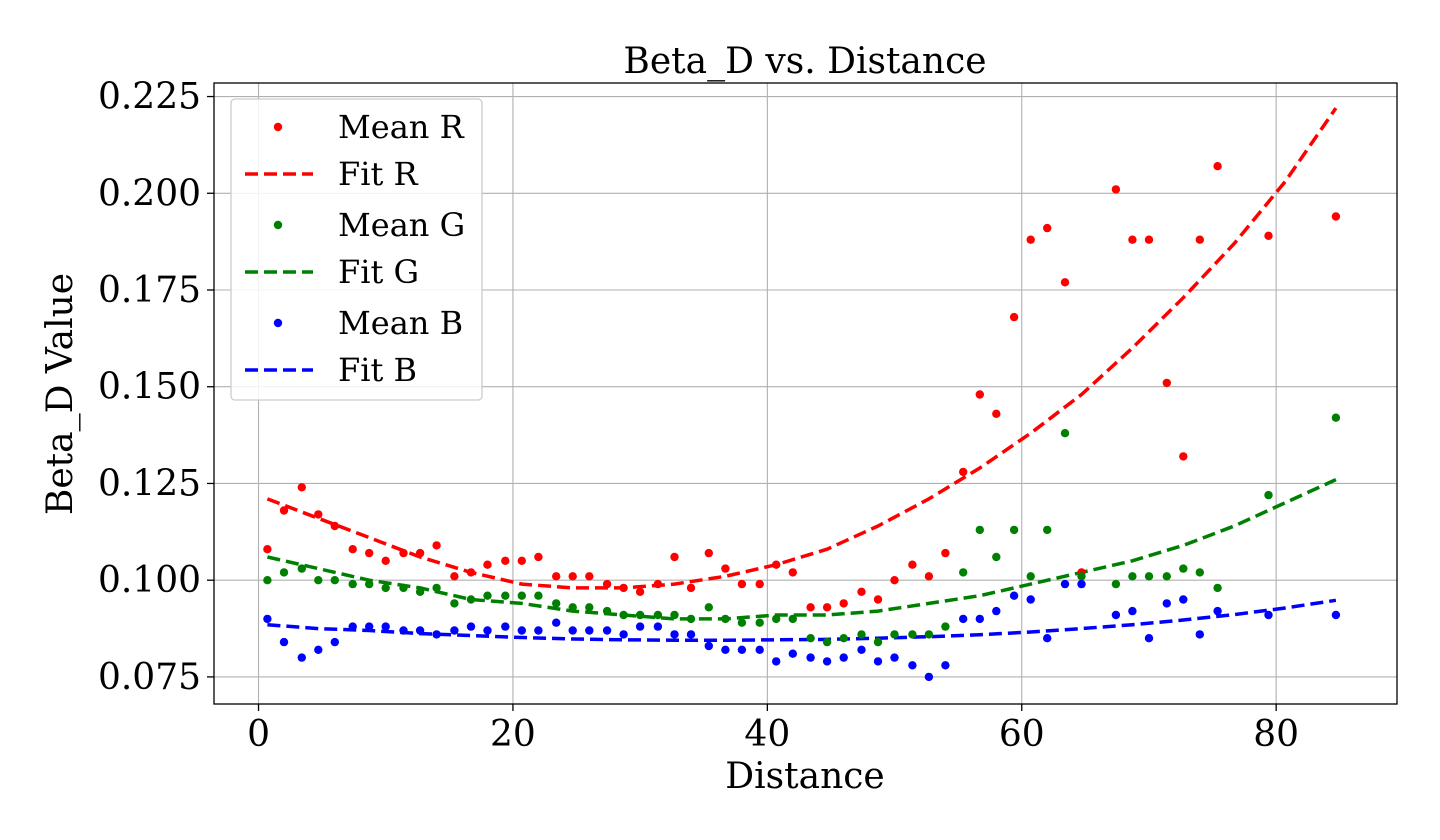  Describe the element at coordinates (278, 127) in the screenshot. I see `legend-marker-mean-r` at that location.